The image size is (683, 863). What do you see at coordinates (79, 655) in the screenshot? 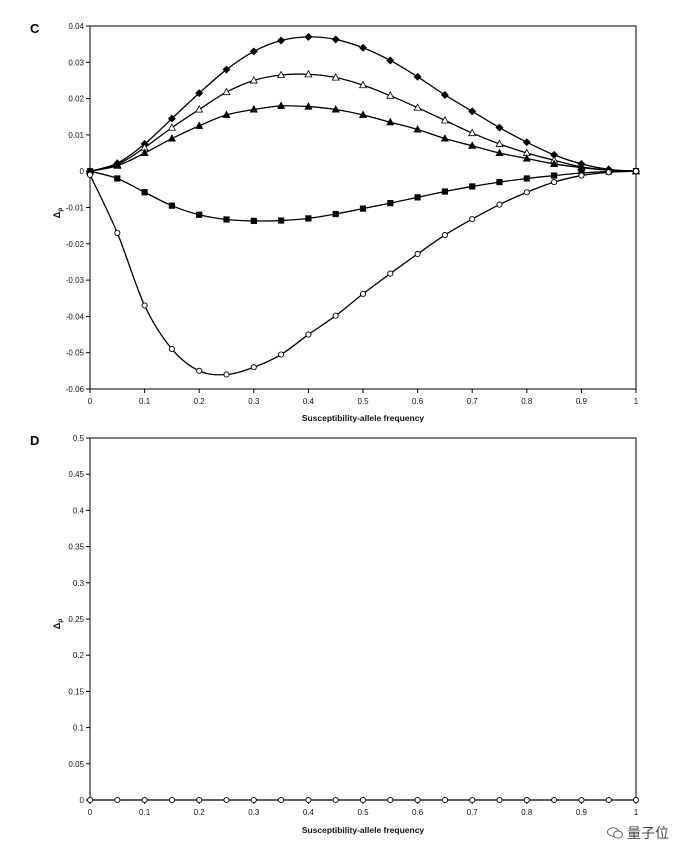
I see `y-tick-label: 0.2` at bounding box center [79, 655].